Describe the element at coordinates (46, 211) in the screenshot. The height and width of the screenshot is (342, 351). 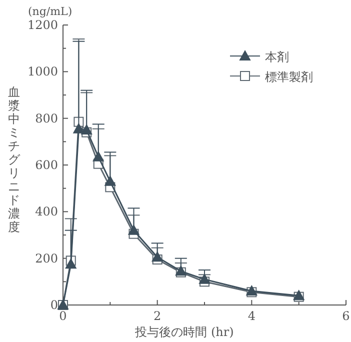
I see `y-tick-label: 400` at that location.